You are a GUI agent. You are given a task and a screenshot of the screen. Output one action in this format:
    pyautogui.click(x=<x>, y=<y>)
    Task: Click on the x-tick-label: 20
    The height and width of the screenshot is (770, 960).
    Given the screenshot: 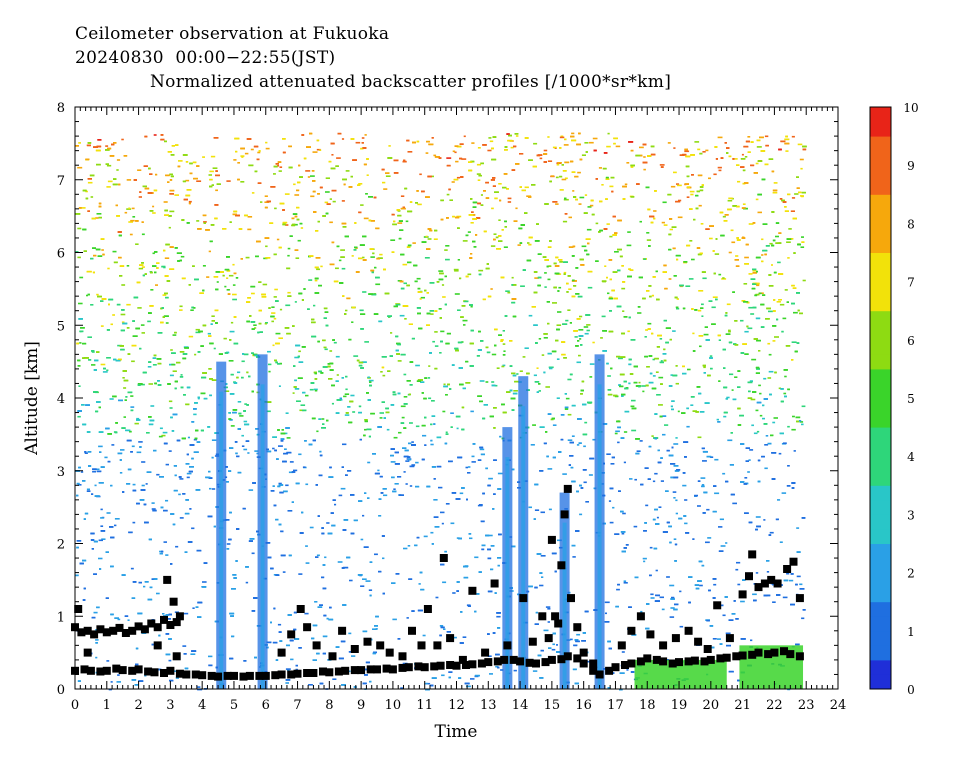 What is the action you would take?
    pyautogui.click(x=711, y=705)
    